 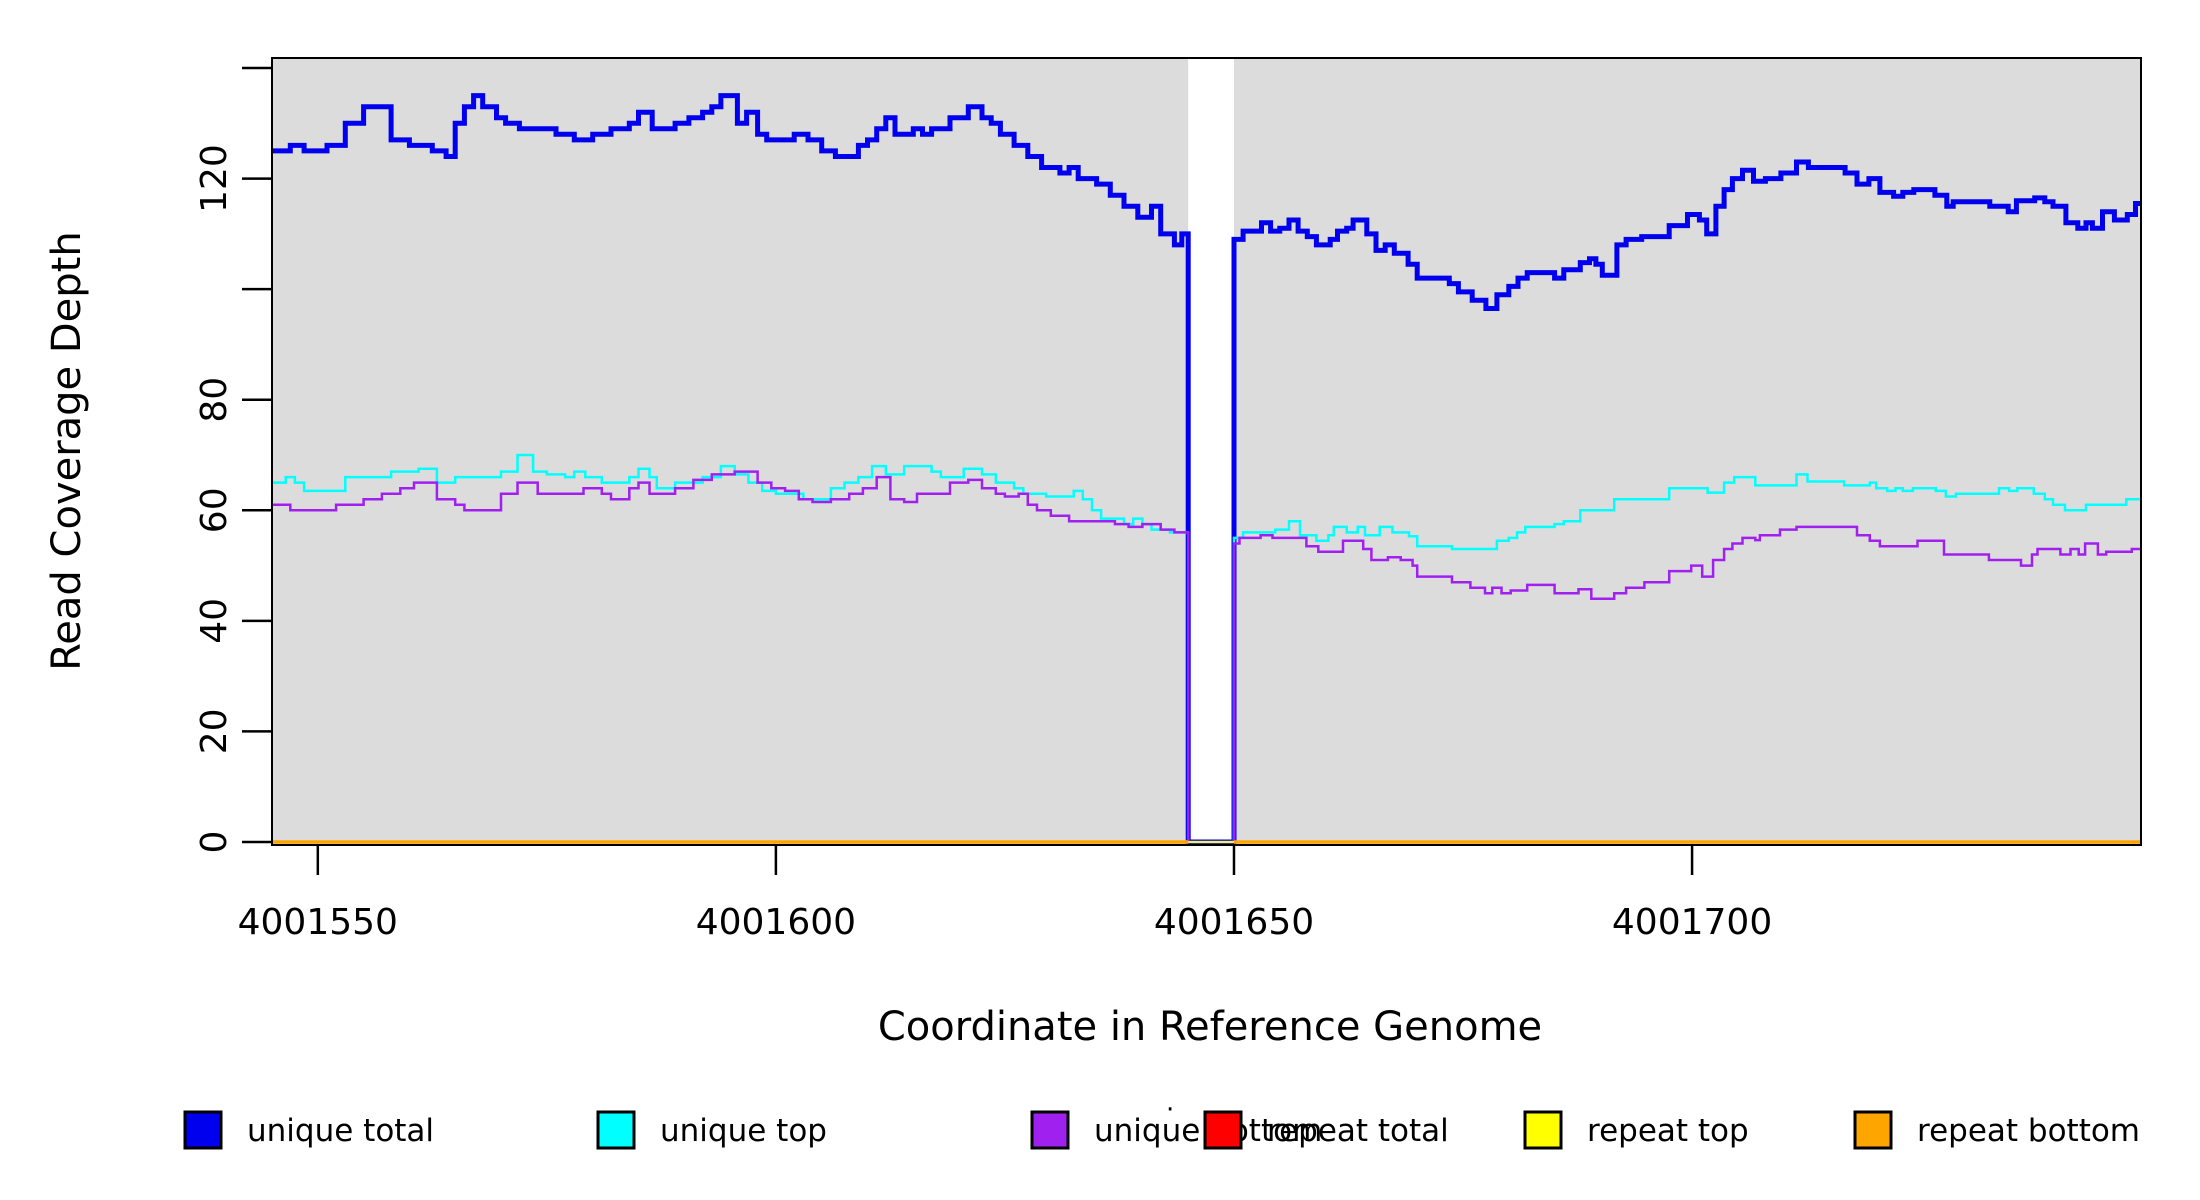 I want to click on y-tick-label: 40, so click(x=214, y=621).